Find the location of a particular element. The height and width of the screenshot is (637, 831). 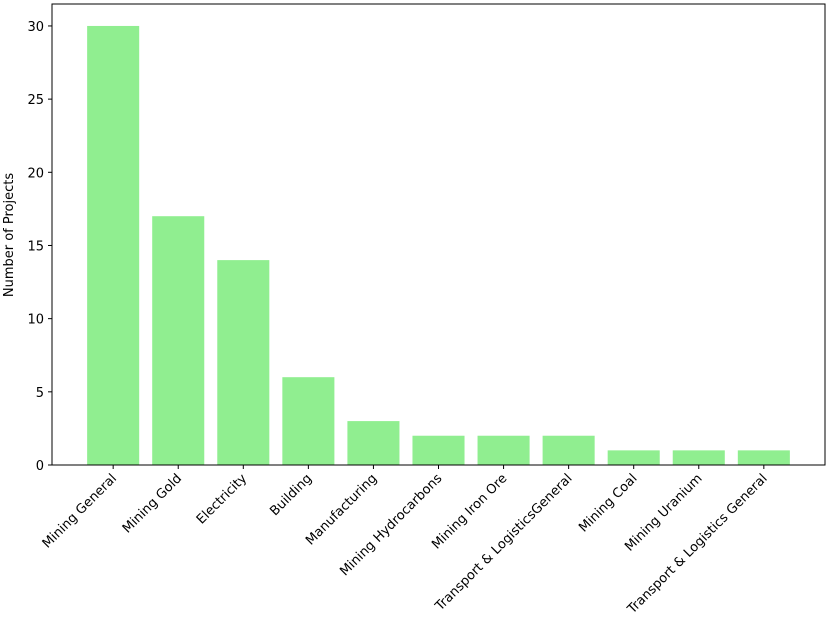

y-tick-label: 5 is located at coordinates (40, 393).